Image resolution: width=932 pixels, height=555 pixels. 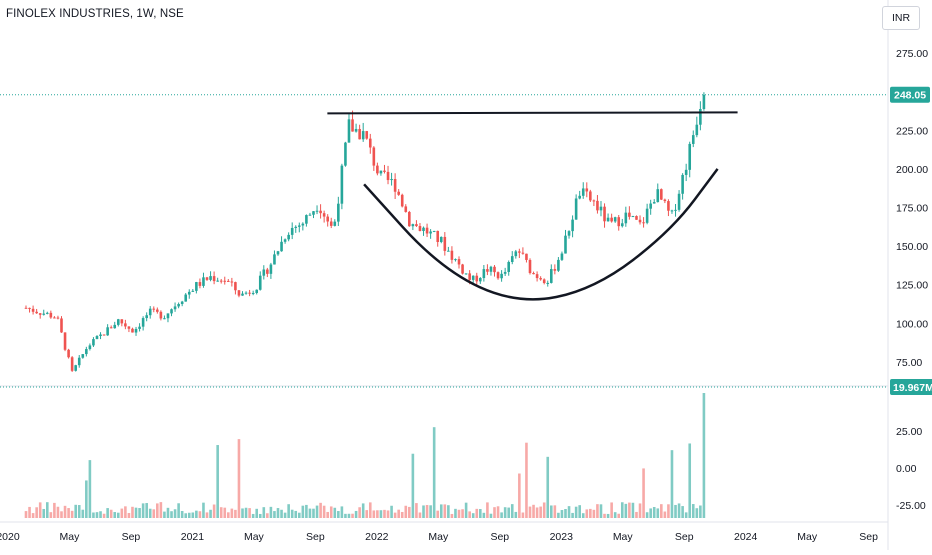 What do you see at coordinates (193, 537) in the screenshot?
I see `time-tick-label: 2021` at bounding box center [193, 537].